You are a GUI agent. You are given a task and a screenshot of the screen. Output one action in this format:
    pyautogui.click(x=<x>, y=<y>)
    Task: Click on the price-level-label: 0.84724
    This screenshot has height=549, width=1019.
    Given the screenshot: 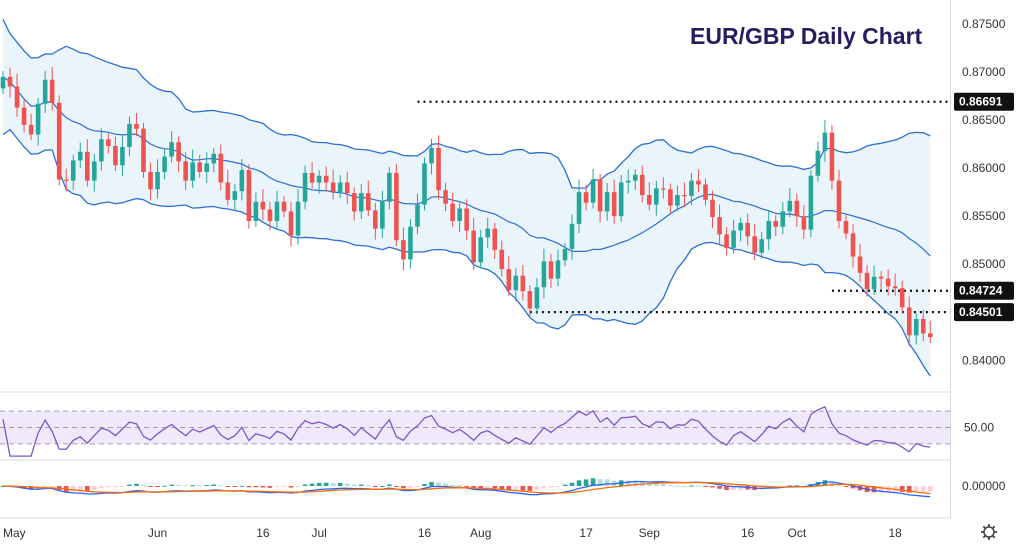 What is the action you would take?
    pyautogui.click(x=981, y=291)
    